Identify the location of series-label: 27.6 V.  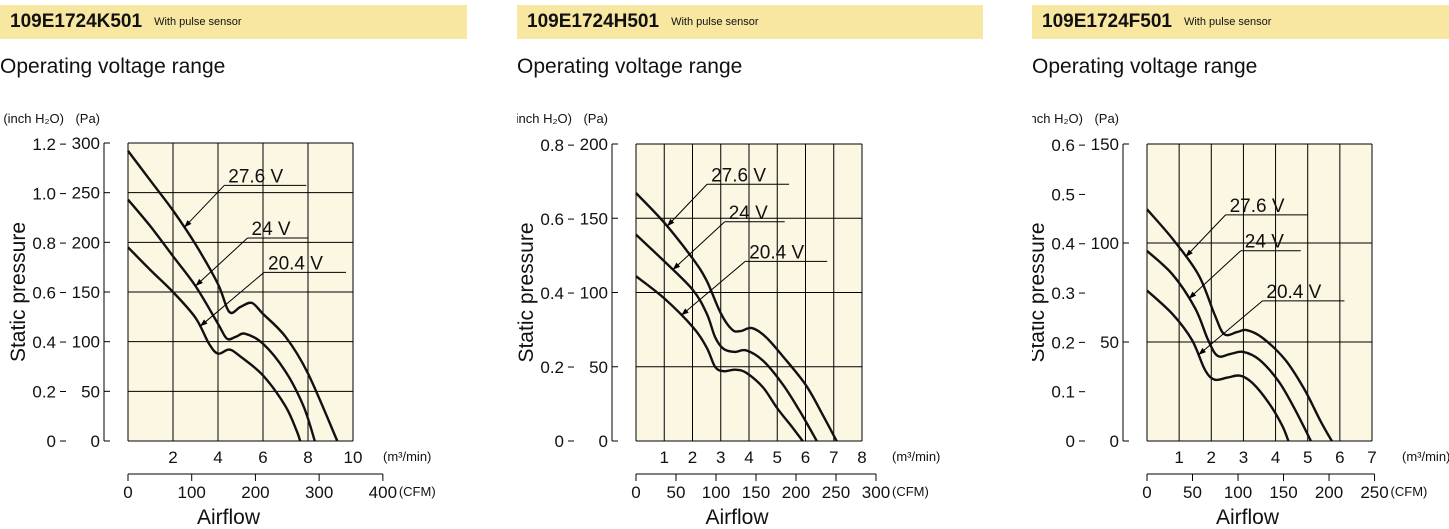
(1257, 206).